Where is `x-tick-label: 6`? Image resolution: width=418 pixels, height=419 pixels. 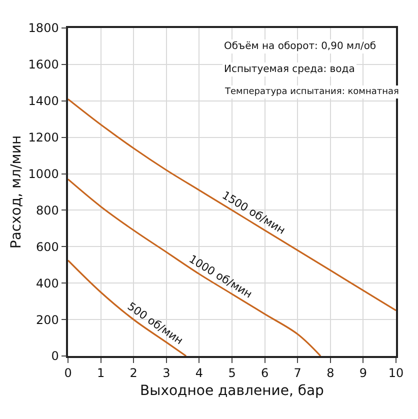
x-tick-label: 6 is located at coordinates (264, 373).